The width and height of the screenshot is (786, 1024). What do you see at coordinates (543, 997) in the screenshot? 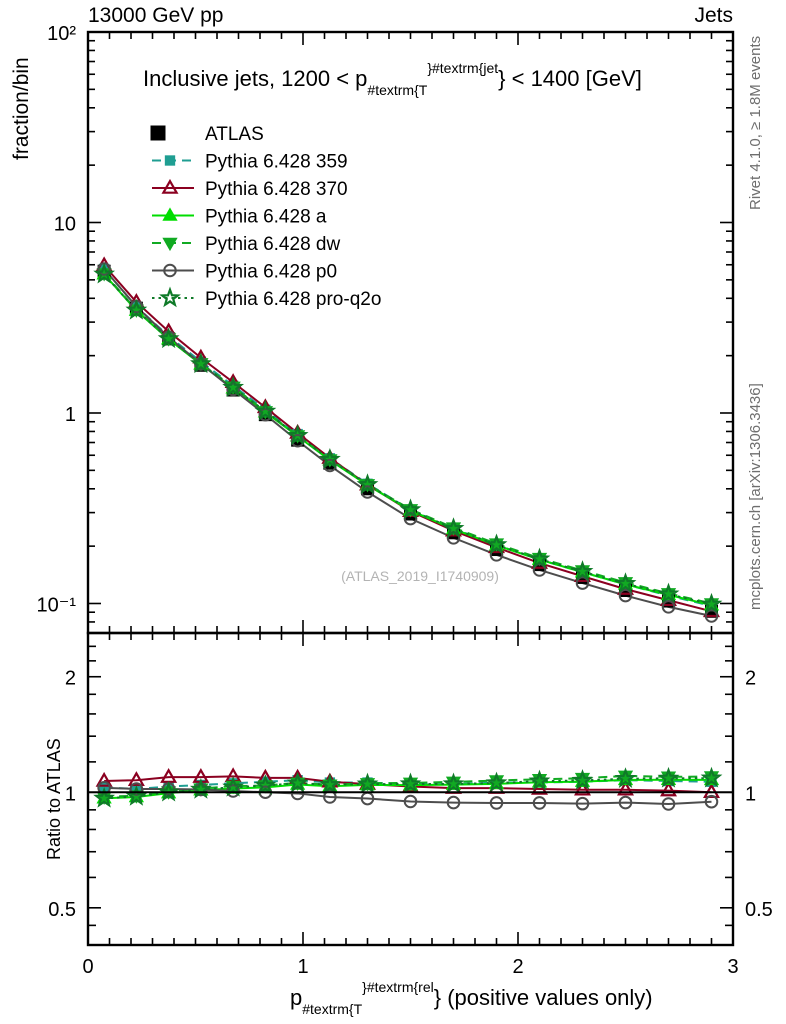
I see `xlabel-tail: } (positive values only)` at bounding box center [543, 997].